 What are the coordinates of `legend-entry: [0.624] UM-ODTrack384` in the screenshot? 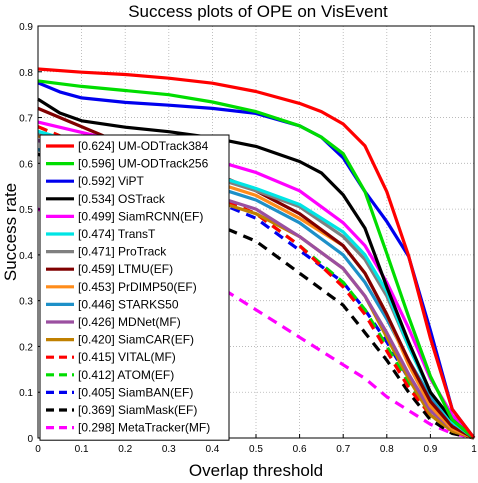 It's located at (143, 146).